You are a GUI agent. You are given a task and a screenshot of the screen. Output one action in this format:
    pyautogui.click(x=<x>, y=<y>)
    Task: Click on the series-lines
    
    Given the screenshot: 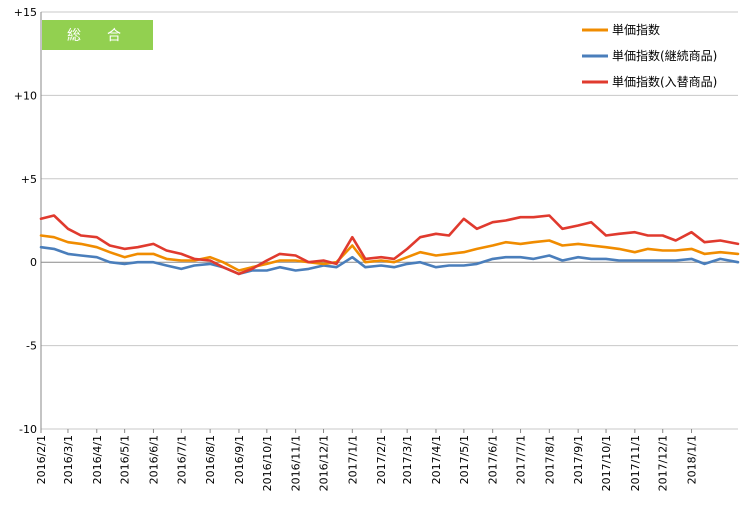 What is the action you would take?
    pyautogui.click(x=389, y=245)
    